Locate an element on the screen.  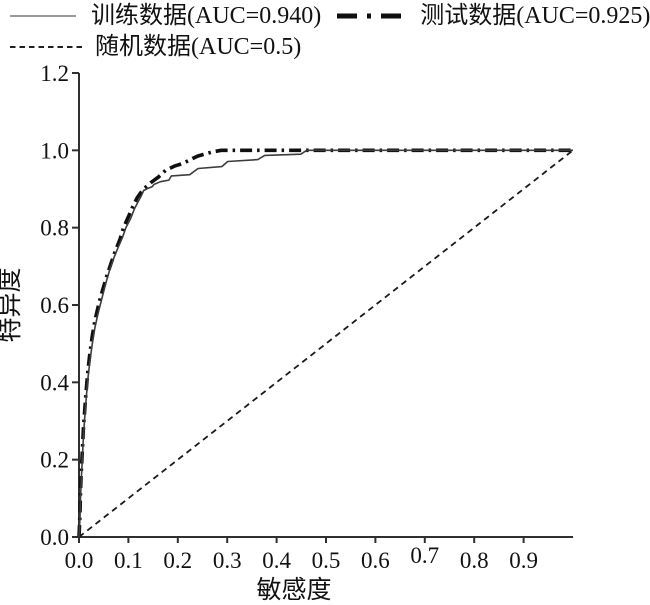
y-tick-label: 0.6 is located at coordinates (54, 305).